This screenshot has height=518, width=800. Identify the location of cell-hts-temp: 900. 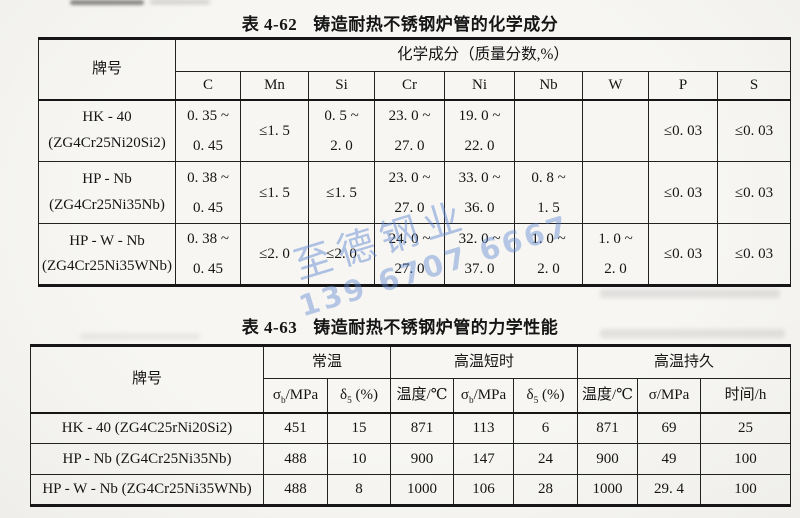
(422, 459).